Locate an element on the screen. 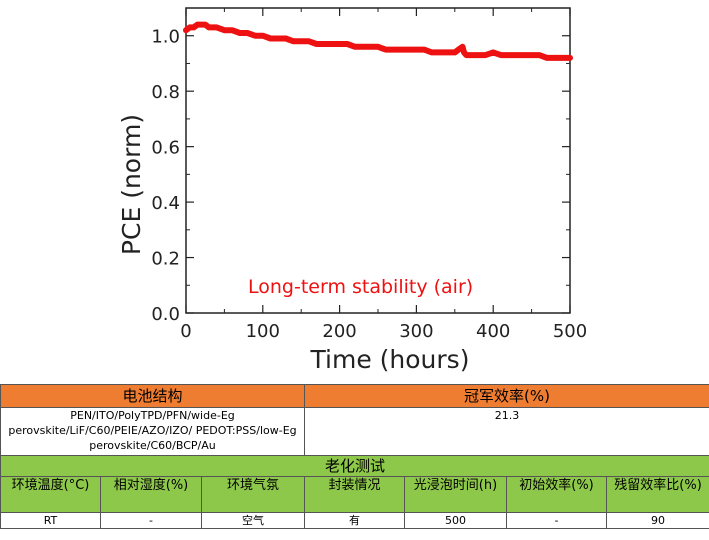 The image size is (709, 540). column-header: 封装情况 is located at coordinates (354, 494).